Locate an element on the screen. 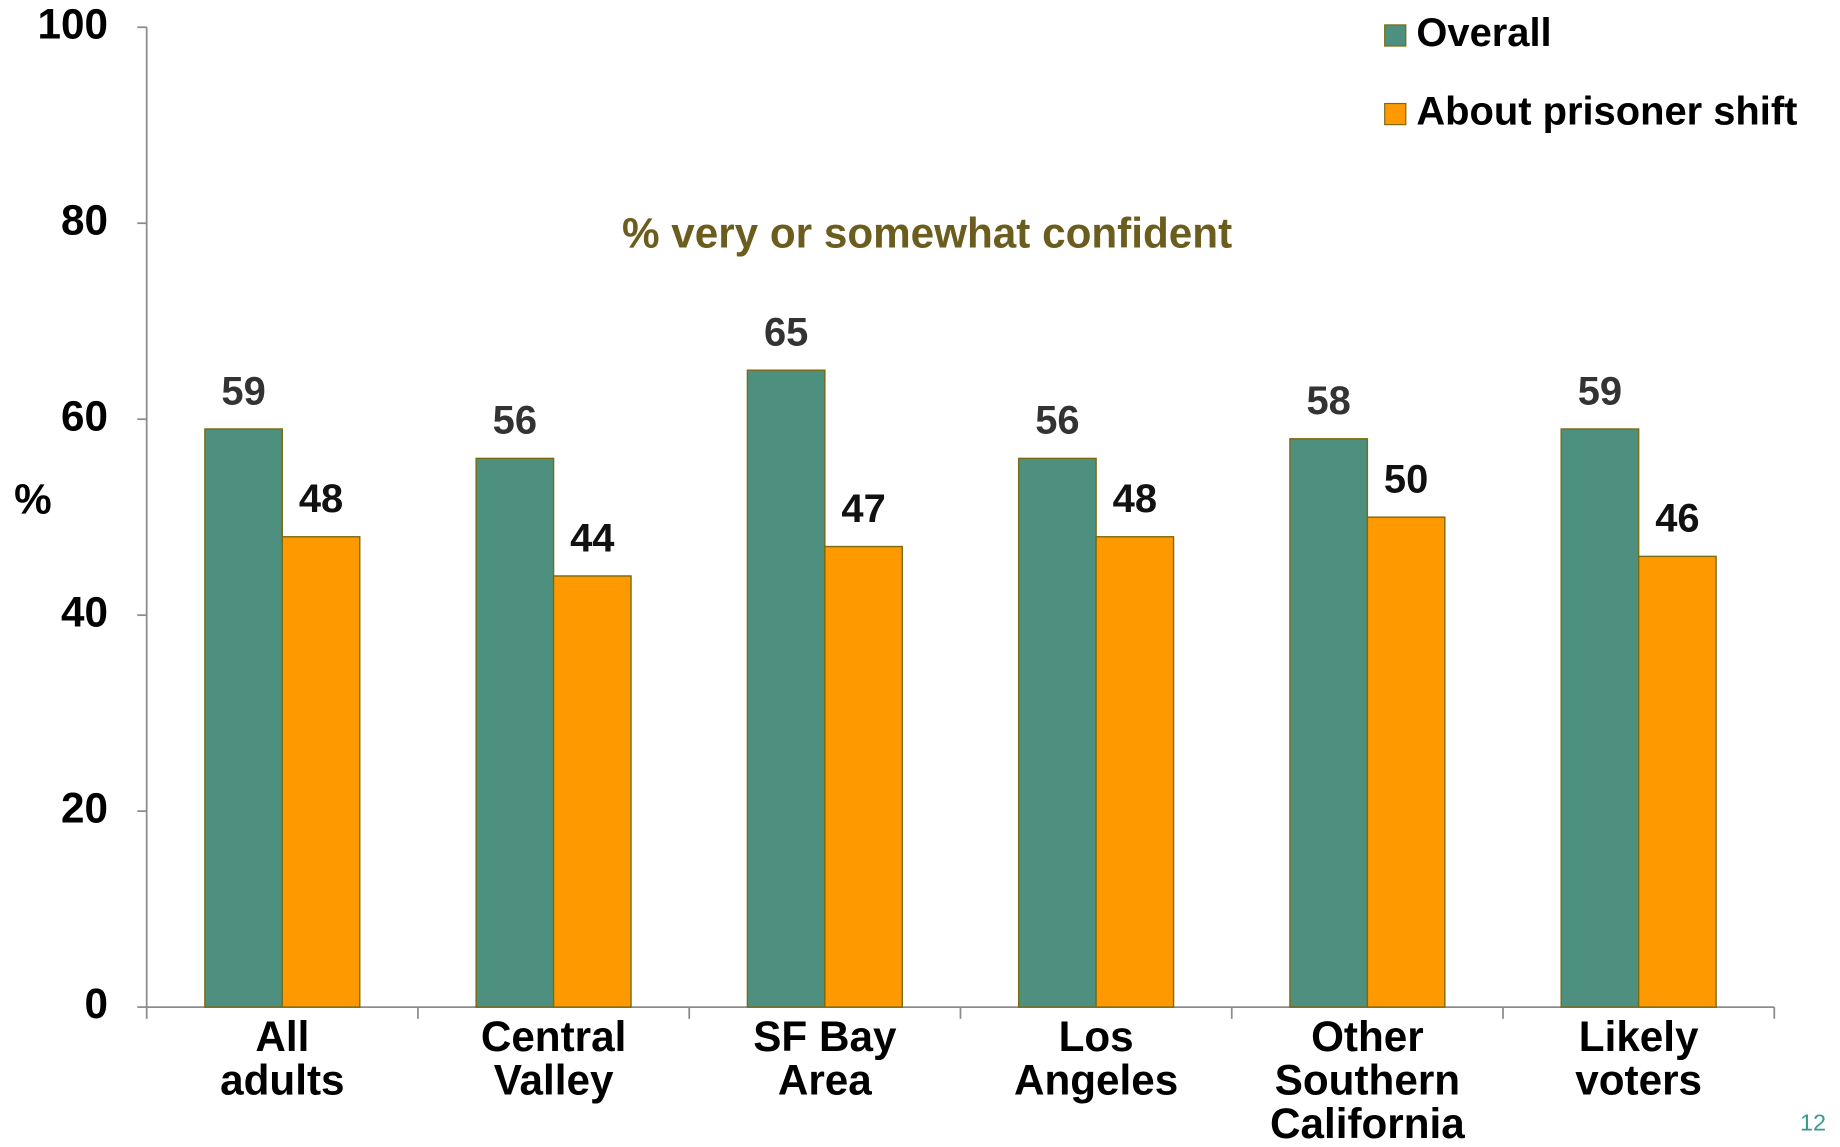 The width and height of the screenshot is (1840, 1147). x-tick-label-line: Central is located at coordinates (554, 1036).